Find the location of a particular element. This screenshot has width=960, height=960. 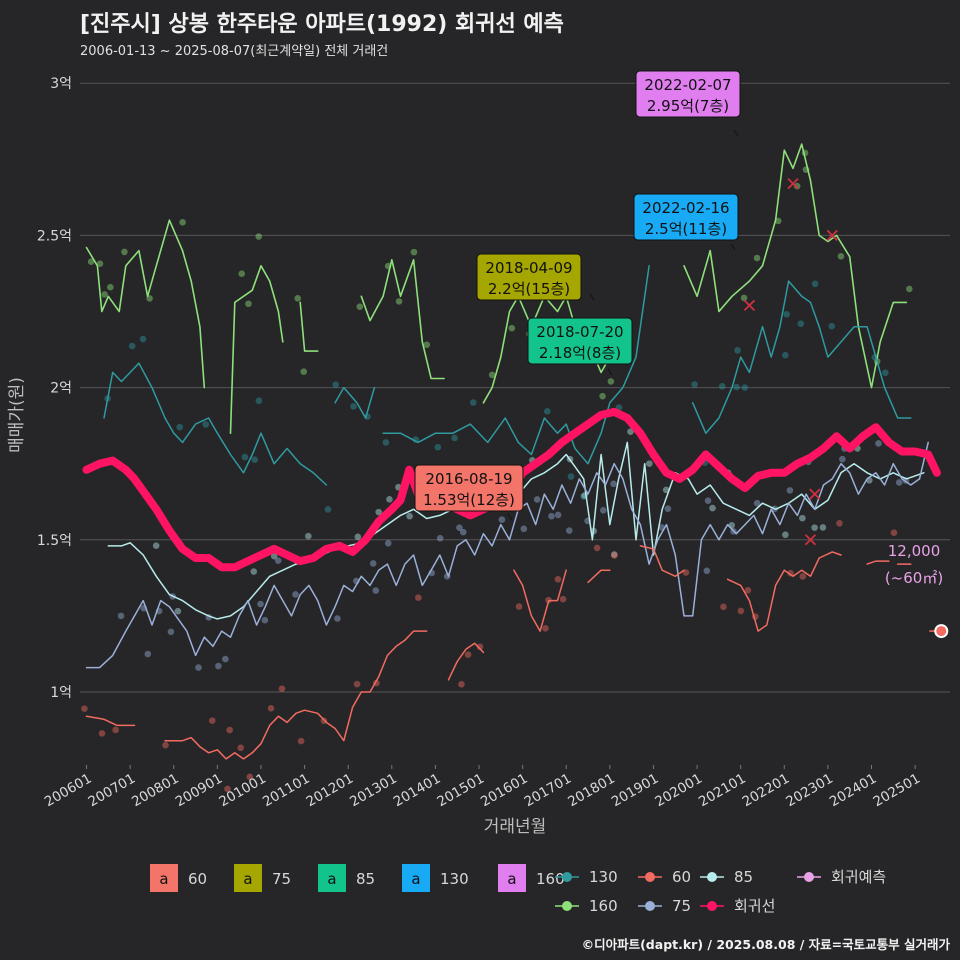

annotation-box is located at coordinates (580, 341).